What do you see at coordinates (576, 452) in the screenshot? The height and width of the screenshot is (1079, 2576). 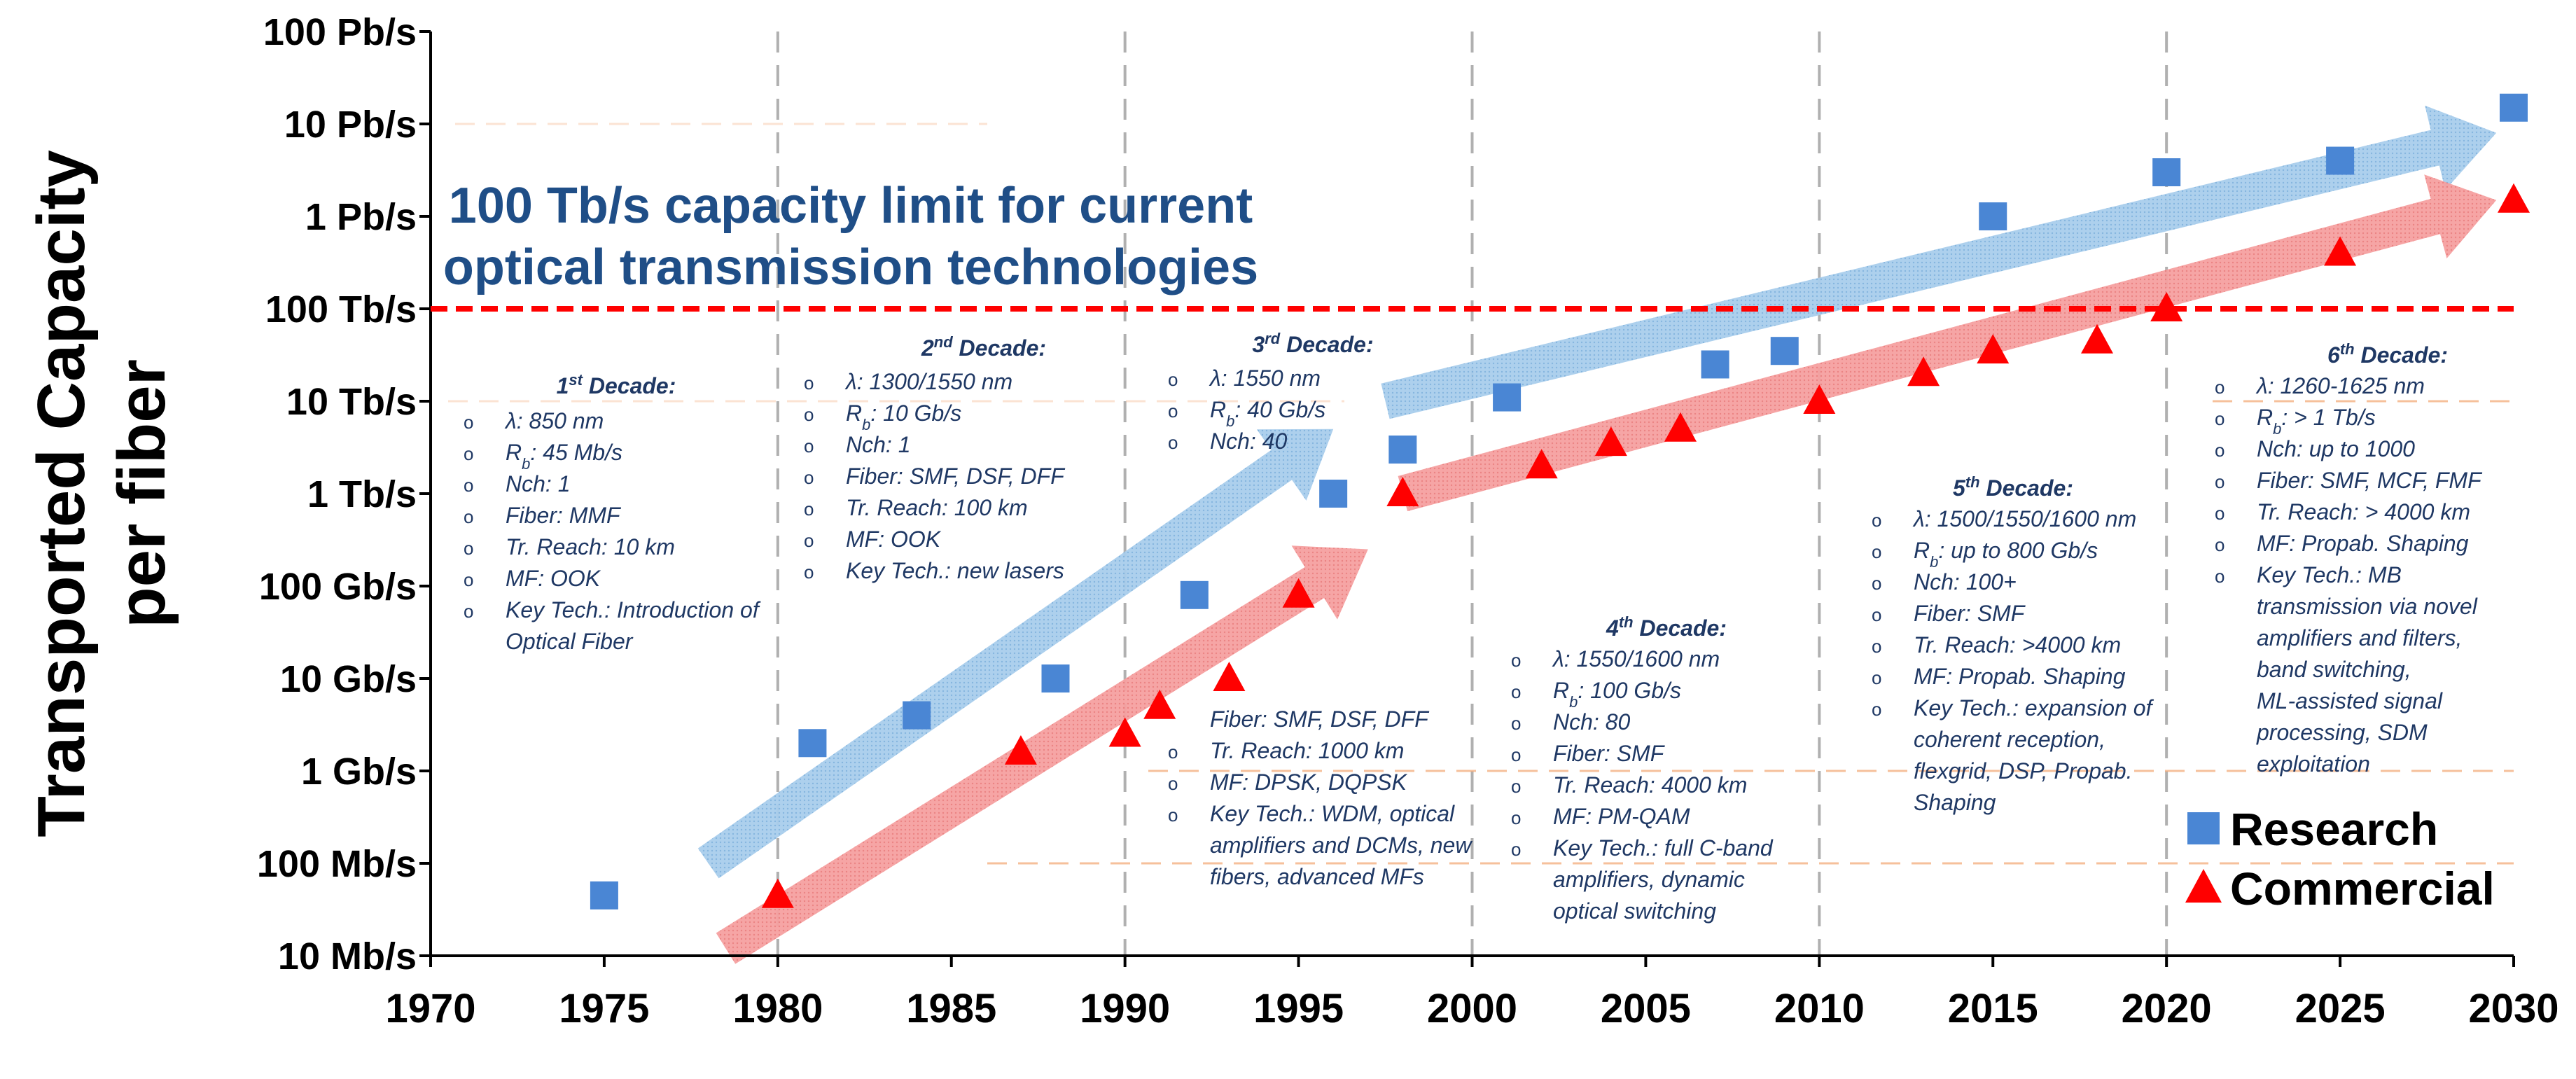 I see `item-text: : 45 Mb/s` at bounding box center [576, 452].